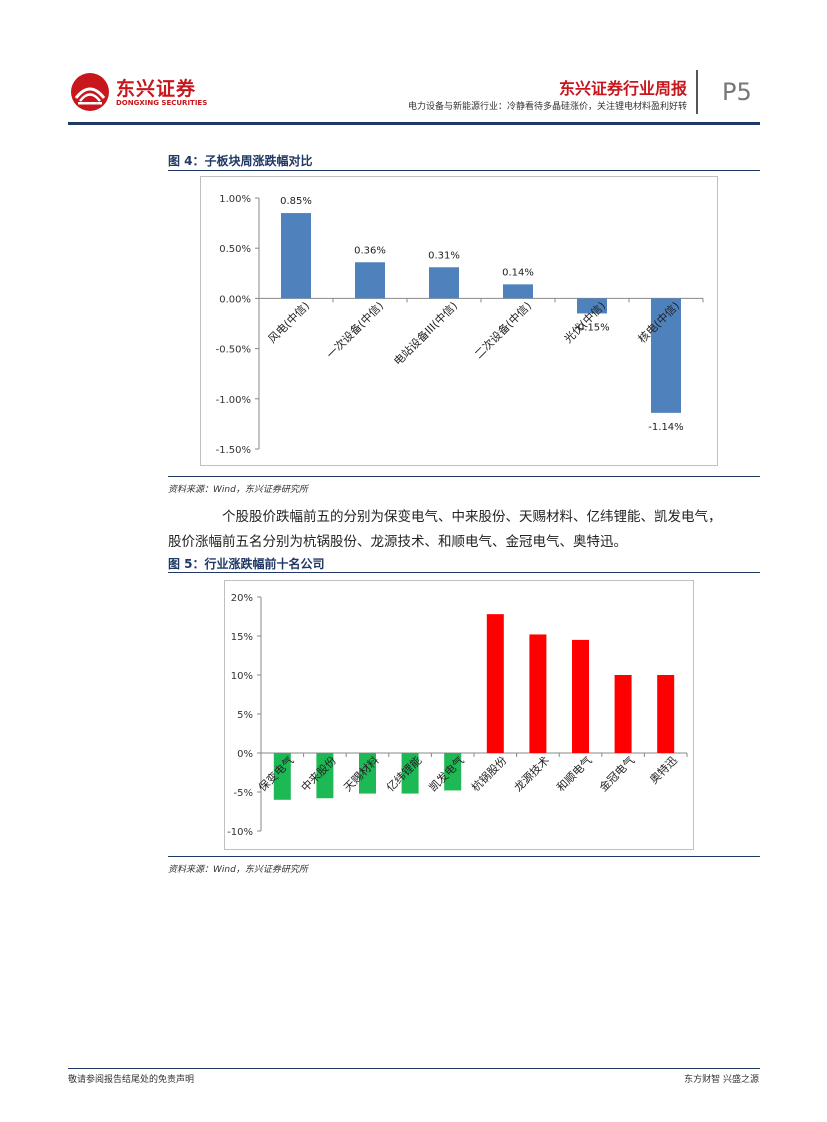  What do you see at coordinates (488, 773) in the screenshot?
I see `x-category-label: 杭锅股份` at bounding box center [488, 773].